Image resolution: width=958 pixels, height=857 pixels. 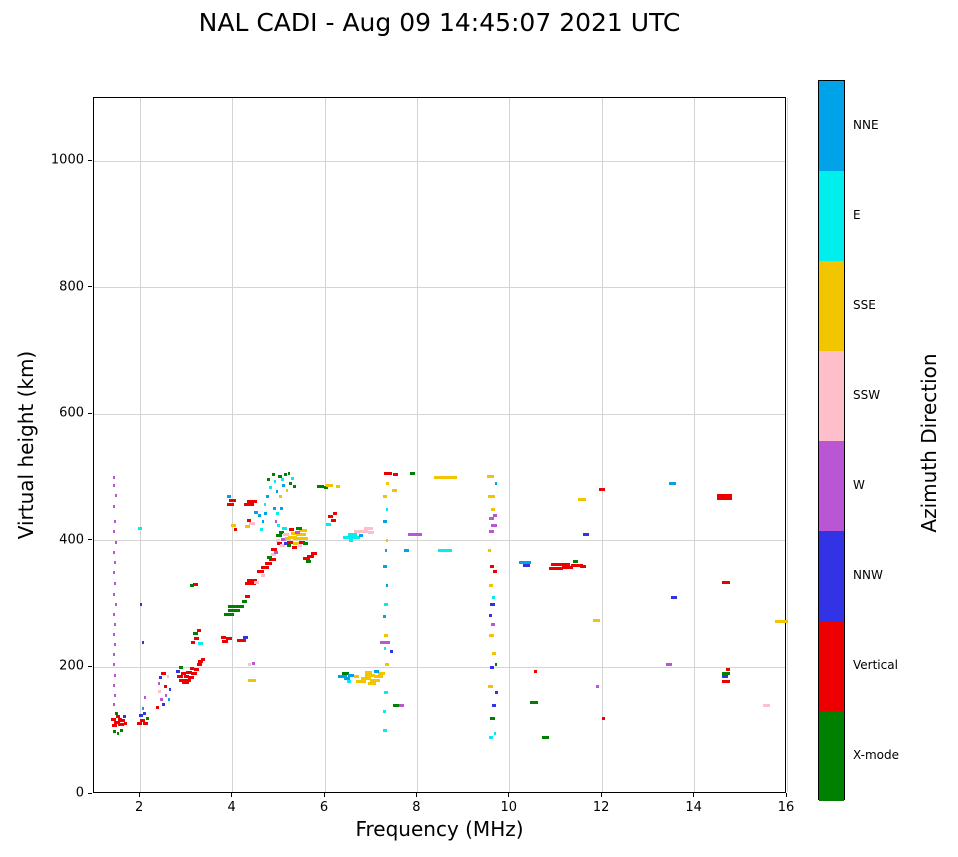 What do you see at coordinates (71, 666) in the screenshot?
I see `y-tick-label: 200` at bounding box center [71, 666].